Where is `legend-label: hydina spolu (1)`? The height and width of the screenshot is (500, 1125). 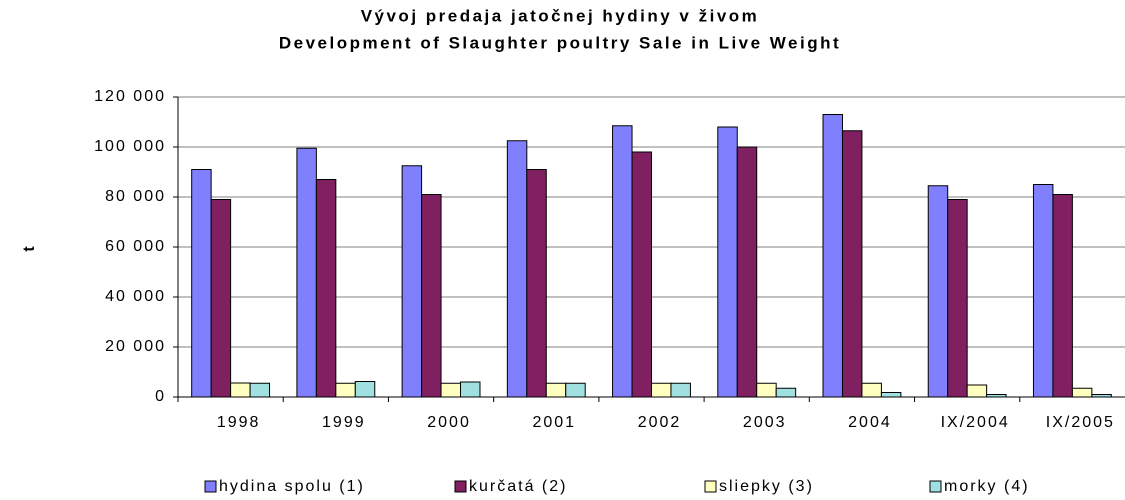 legend-label: hydina spolu (1) is located at coordinates (292, 486).